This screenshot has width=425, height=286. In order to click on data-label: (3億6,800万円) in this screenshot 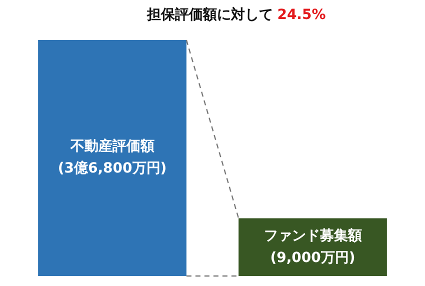, I will do `click(112, 168)`.